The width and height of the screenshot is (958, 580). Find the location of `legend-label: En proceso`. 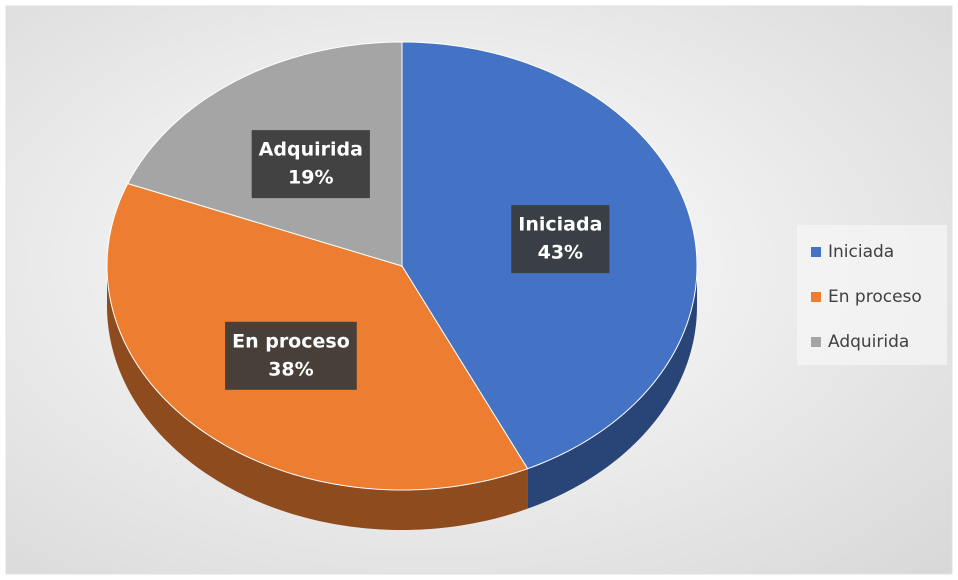

legend-label: En proceso is located at coordinates (875, 297).